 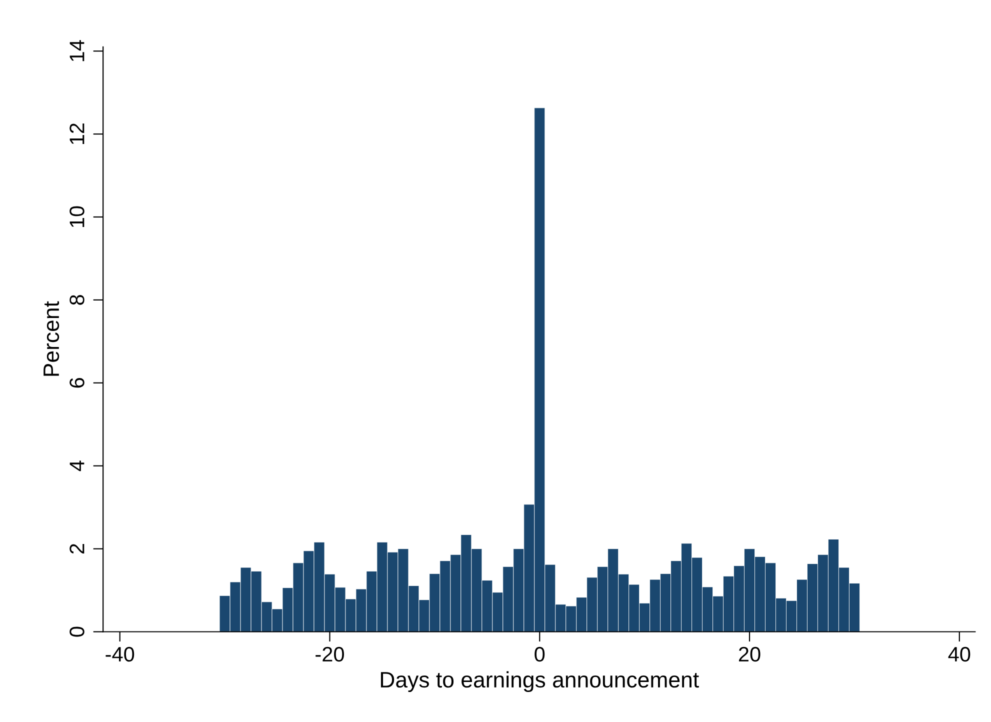 What do you see at coordinates (77, 133) in the screenshot?
I see `y-tick-label: 12` at bounding box center [77, 133].